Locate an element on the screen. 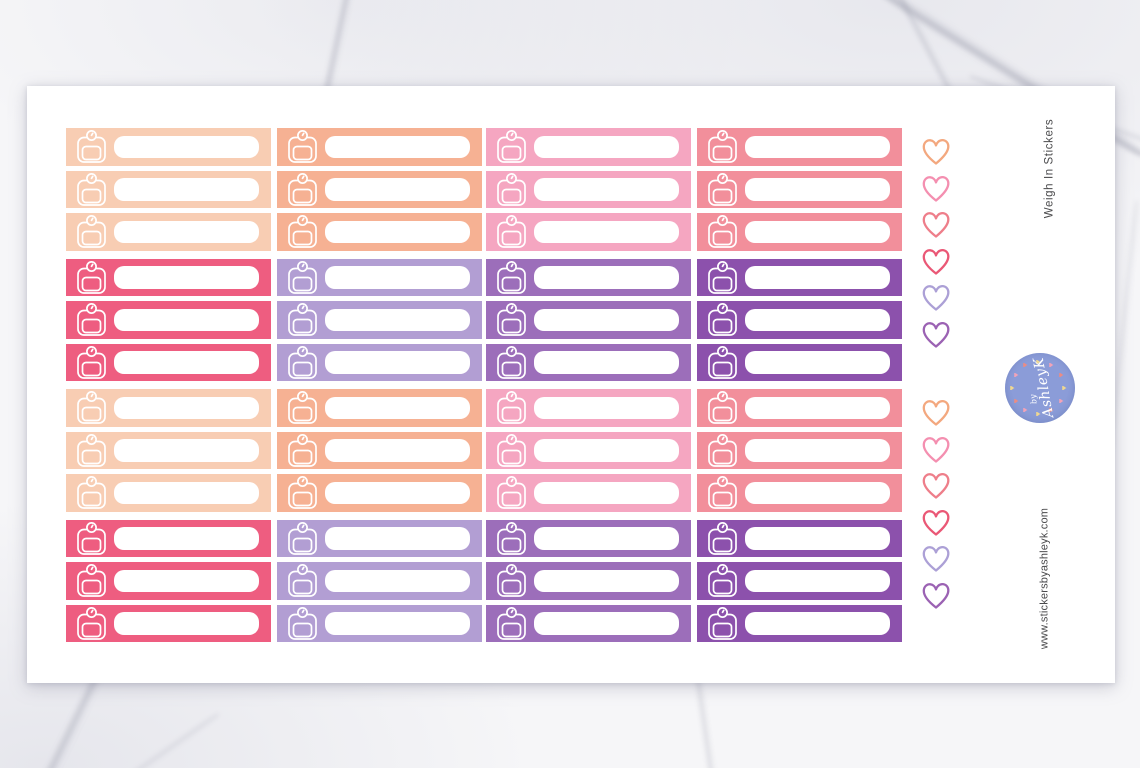 Image resolution: width=1140 pixels, height=768 pixels. product-title: Weigh In Stickers is located at coordinates (1049, 168).